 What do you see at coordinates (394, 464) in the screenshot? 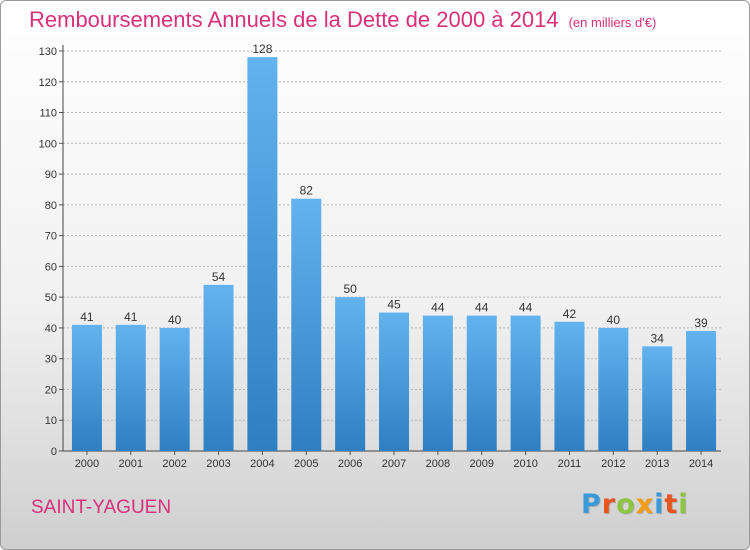
I see `x-tick-label: 2007` at bounding box center [394, 464].